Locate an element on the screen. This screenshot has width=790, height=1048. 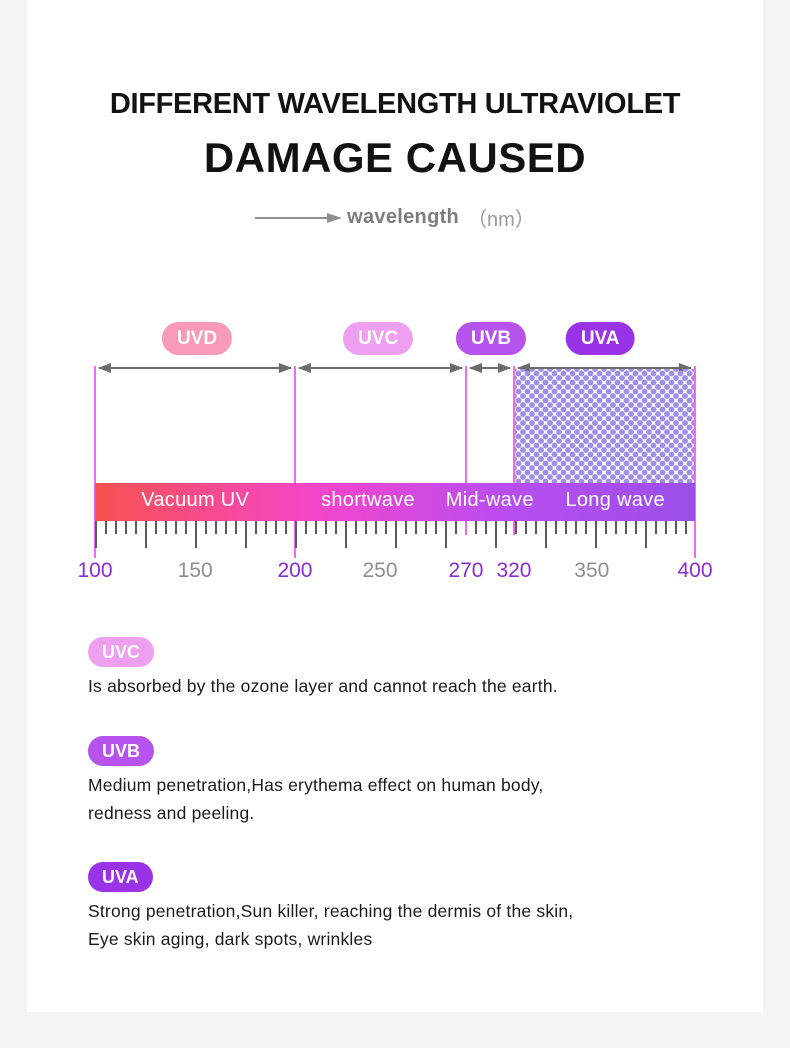
axis-unit: （nm） is located at coordinates (501, 220).